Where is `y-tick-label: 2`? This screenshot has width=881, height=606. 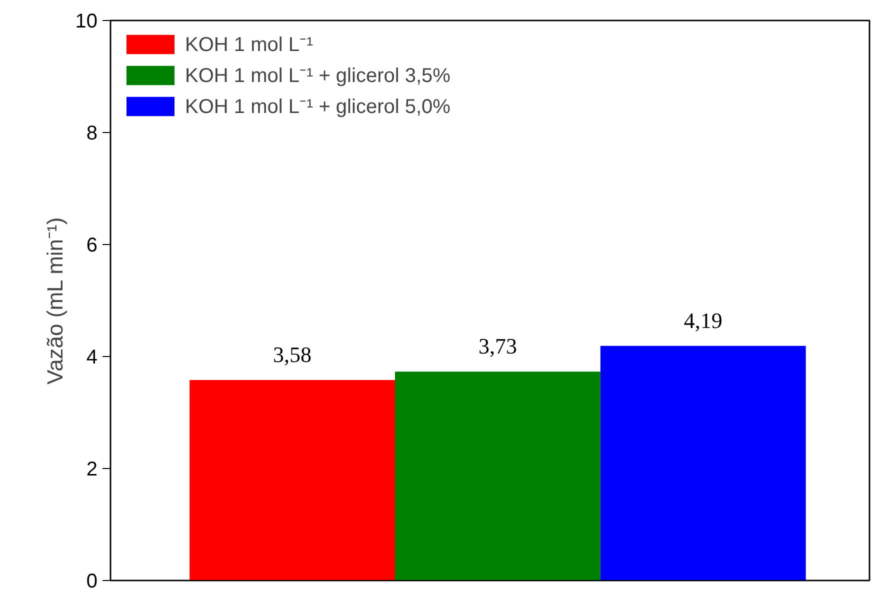 y-tick-label: 2 is located at coordinates (92, 469).